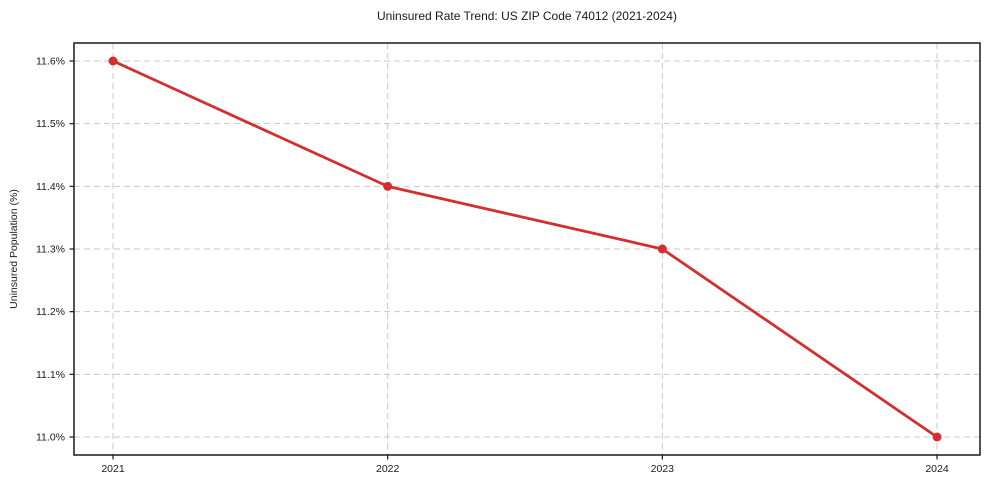 The image size is (989, 490). I want to click on y-tick-label: 11.1%, so click(50, 375).